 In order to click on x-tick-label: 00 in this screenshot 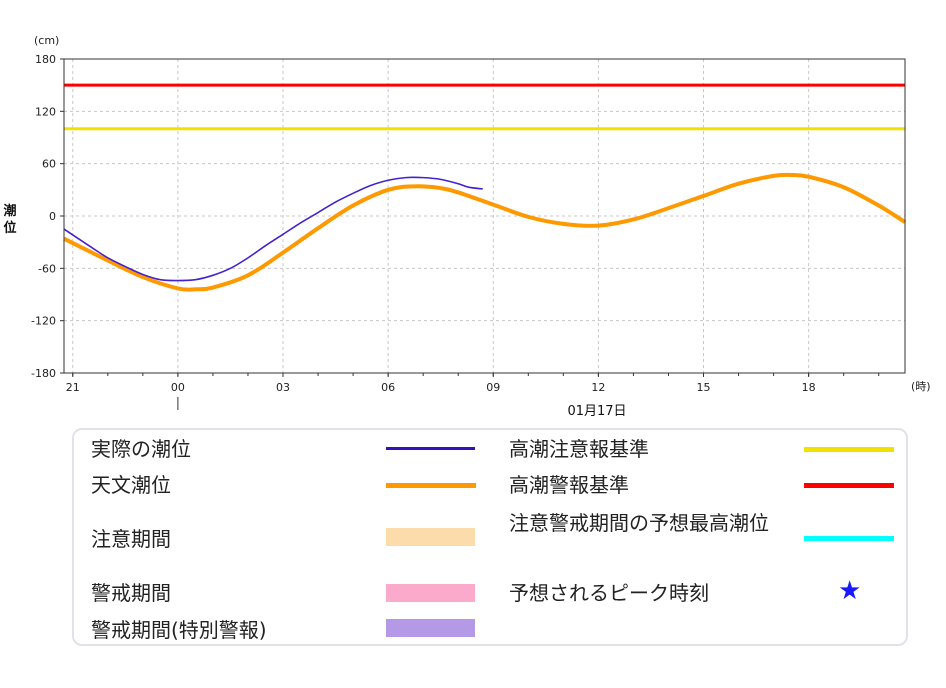, I will do `click(178, 387)`.